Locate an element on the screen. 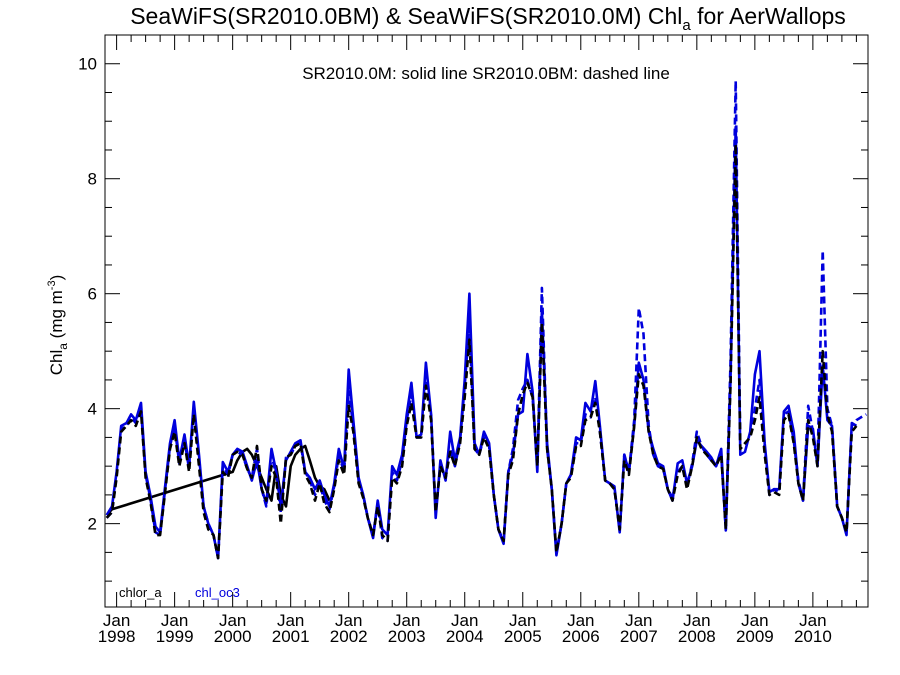  title-tail: for AerWallops is located at coordinates (768, 16).